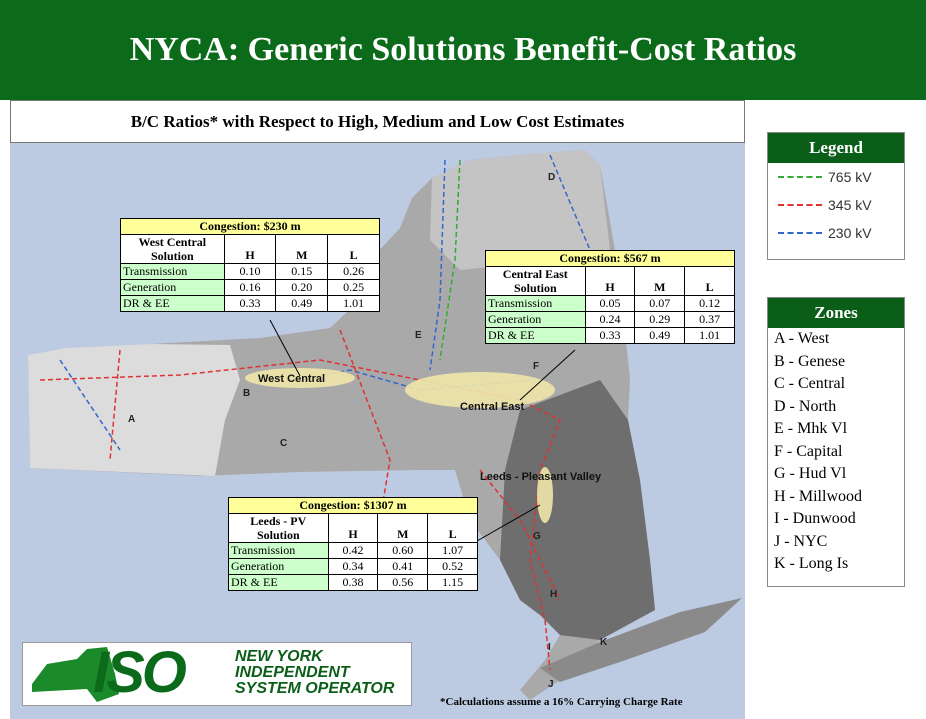 The height and width of the screenshot is (719, 926). What do you see at coordinates (610, 281) in the screenshot?
I see `table-header-row: Central East Solution H M L` at bounding box center [610, 281].